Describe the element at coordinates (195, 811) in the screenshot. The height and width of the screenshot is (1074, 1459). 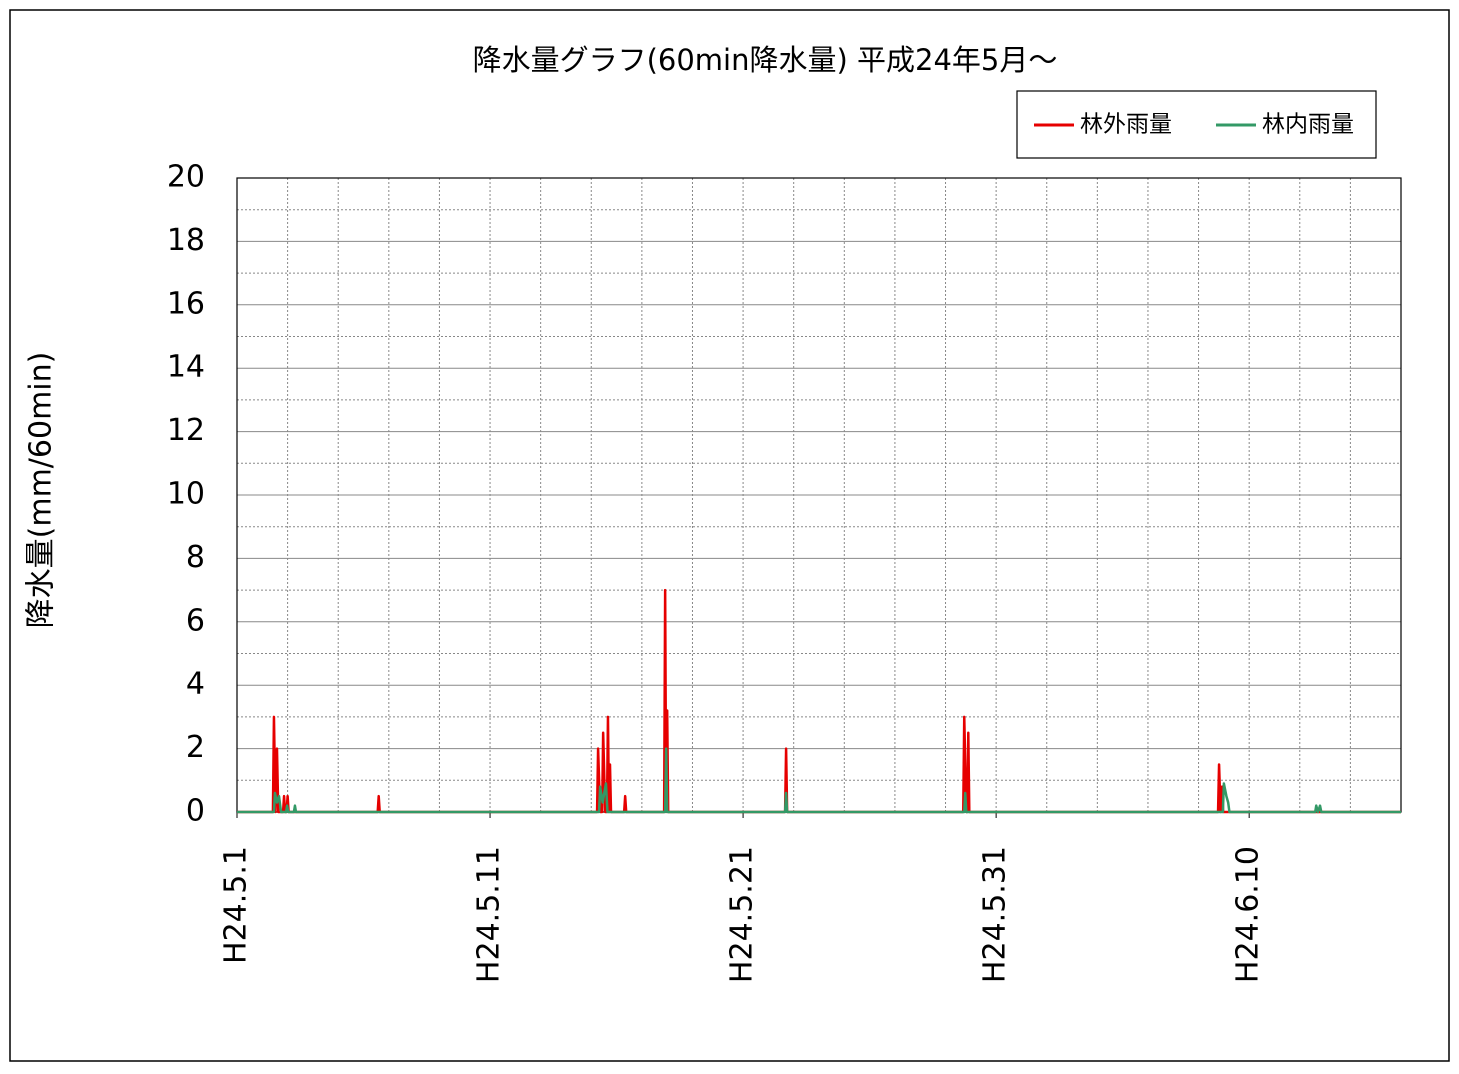
I see `y-tick-label: 0` at that location.